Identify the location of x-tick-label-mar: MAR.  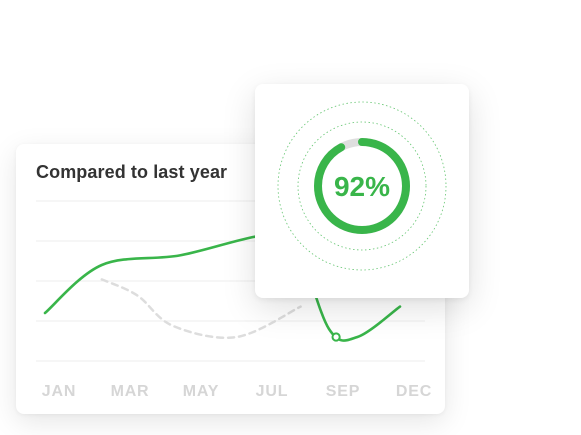
(130, 391).